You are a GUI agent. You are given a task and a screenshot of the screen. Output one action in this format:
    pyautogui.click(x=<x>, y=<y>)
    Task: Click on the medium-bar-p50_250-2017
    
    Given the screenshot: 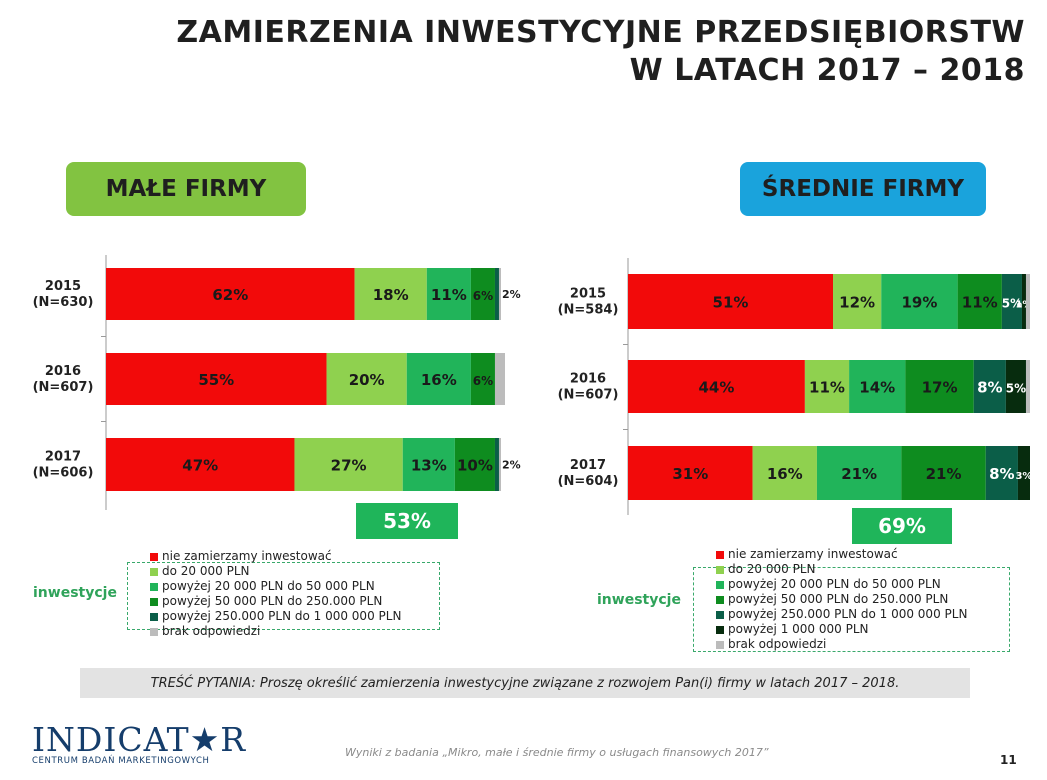 What is the action you would take?
    pyautogui.click(x=943, y=473)
    